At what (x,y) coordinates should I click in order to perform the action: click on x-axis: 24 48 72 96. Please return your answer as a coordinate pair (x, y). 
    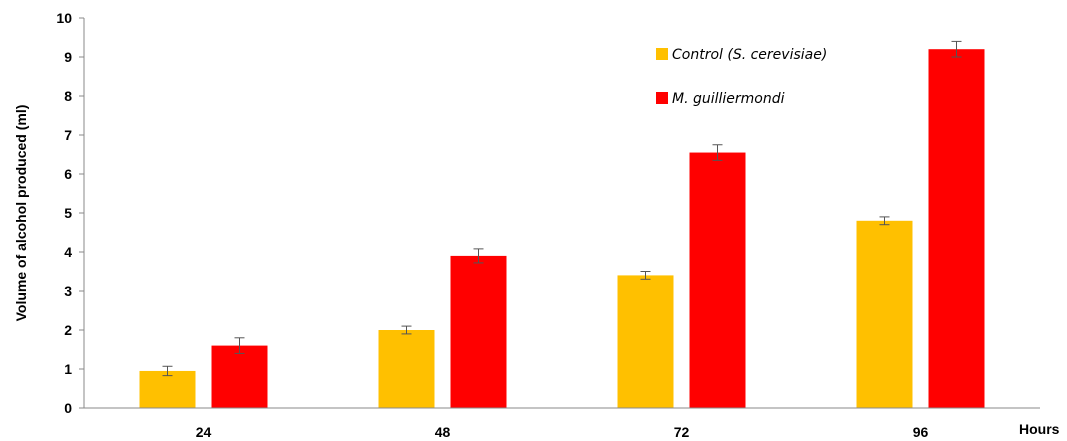
    Looking at the image, I should click on (562, 432).